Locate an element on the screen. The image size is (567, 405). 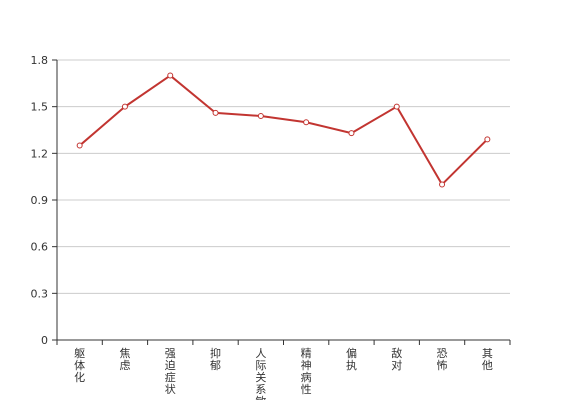
x-tick-label: 恐怖 is located at coordinates (442, 359).